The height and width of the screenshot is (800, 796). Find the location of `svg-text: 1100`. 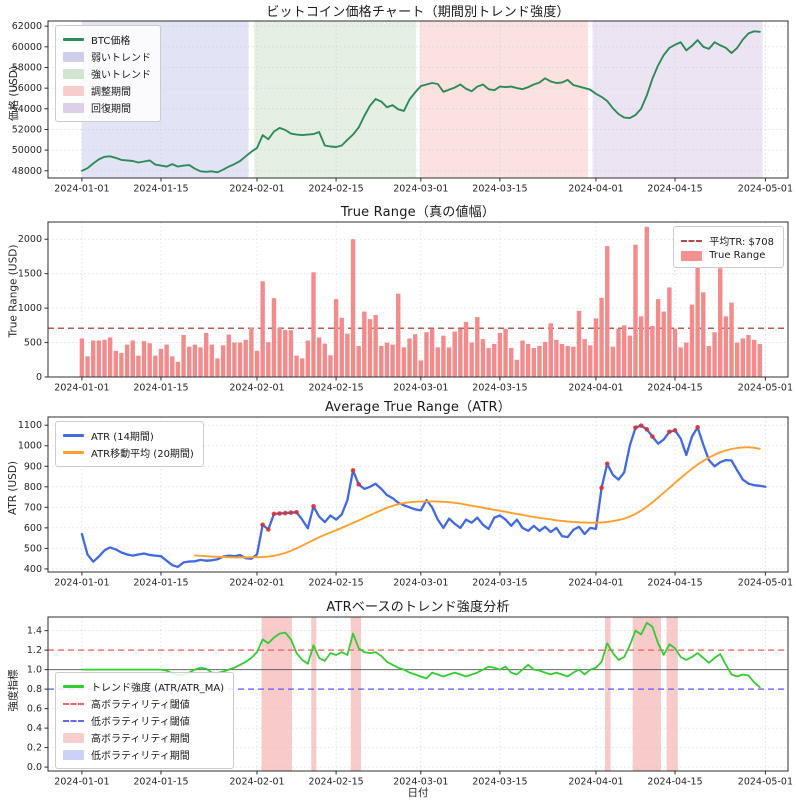

svg-text: 1100 is located at coordinates (30, 425).